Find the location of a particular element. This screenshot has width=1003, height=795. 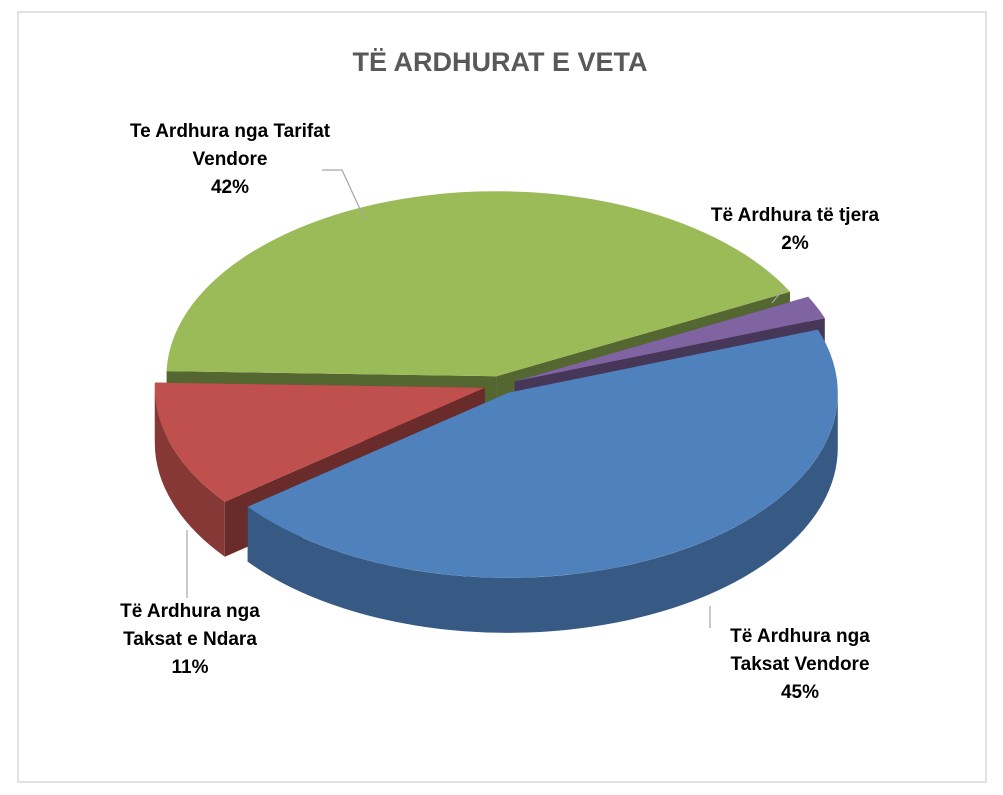

chart-title: TË ARDHURAT E VETA is located at coordinates (500, 62).